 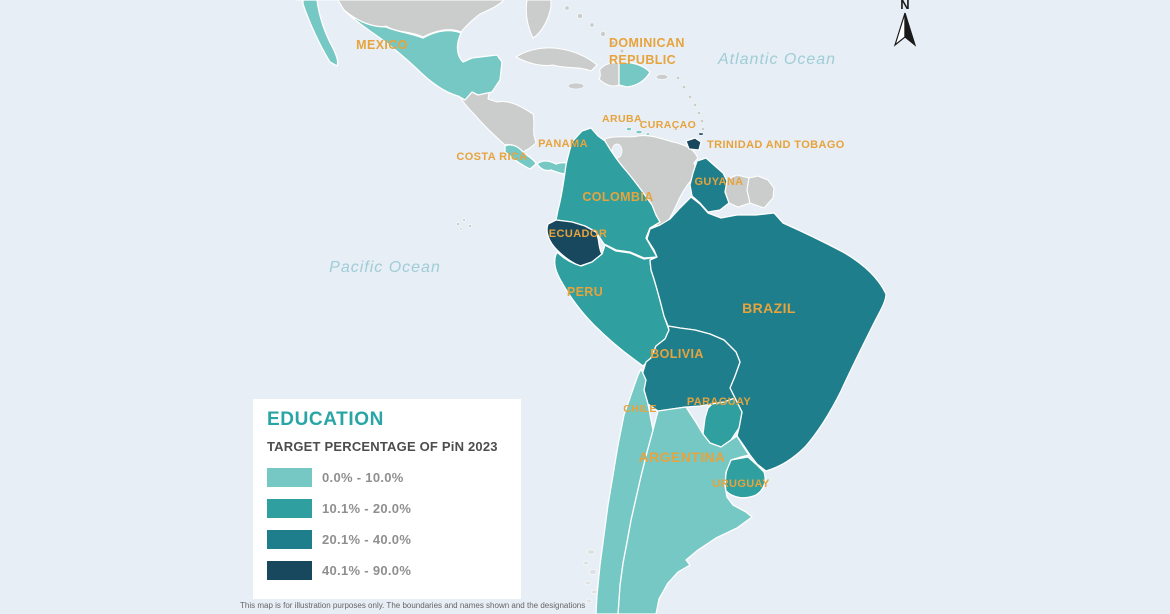 I want to click on legend-row: 0.0% - 10.0%, so click(x=339, y=477).